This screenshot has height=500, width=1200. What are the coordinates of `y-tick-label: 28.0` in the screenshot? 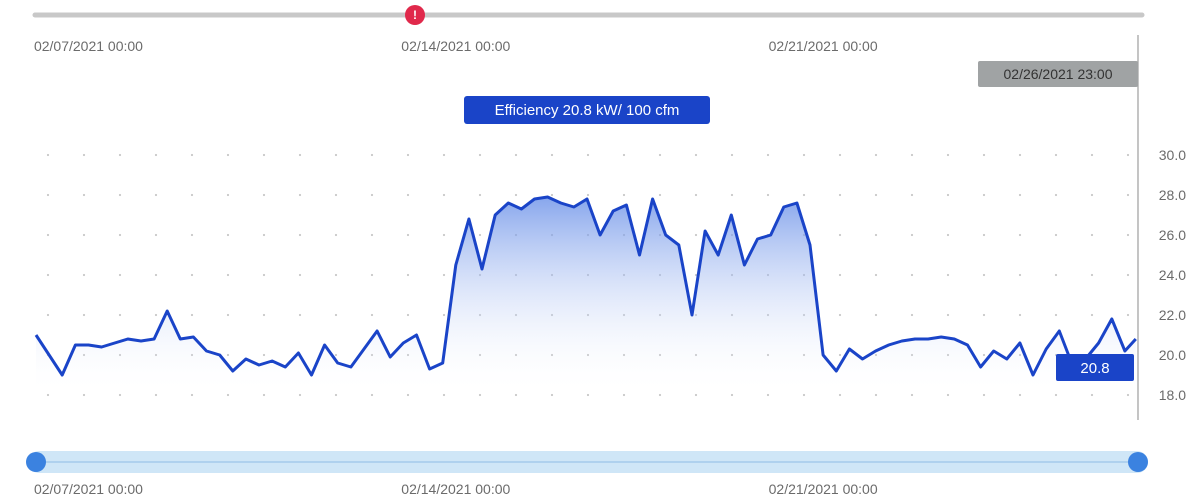 It's located at (1172, 195).